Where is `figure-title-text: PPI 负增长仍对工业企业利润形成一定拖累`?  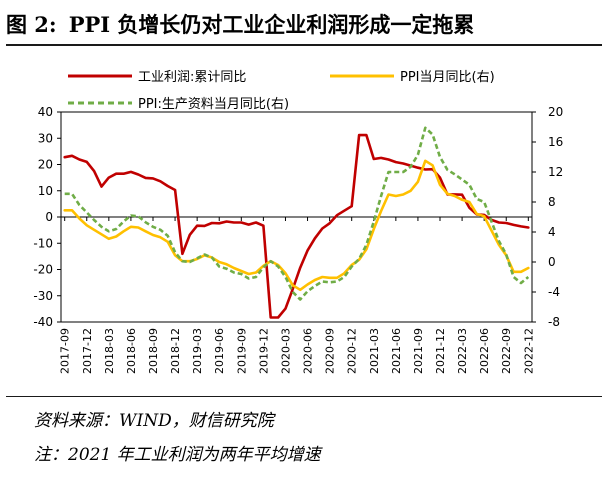 figure-title-text: PPI 负增长仍对工业企业利润形成一定拖累 is located at coordinates (271, 24).